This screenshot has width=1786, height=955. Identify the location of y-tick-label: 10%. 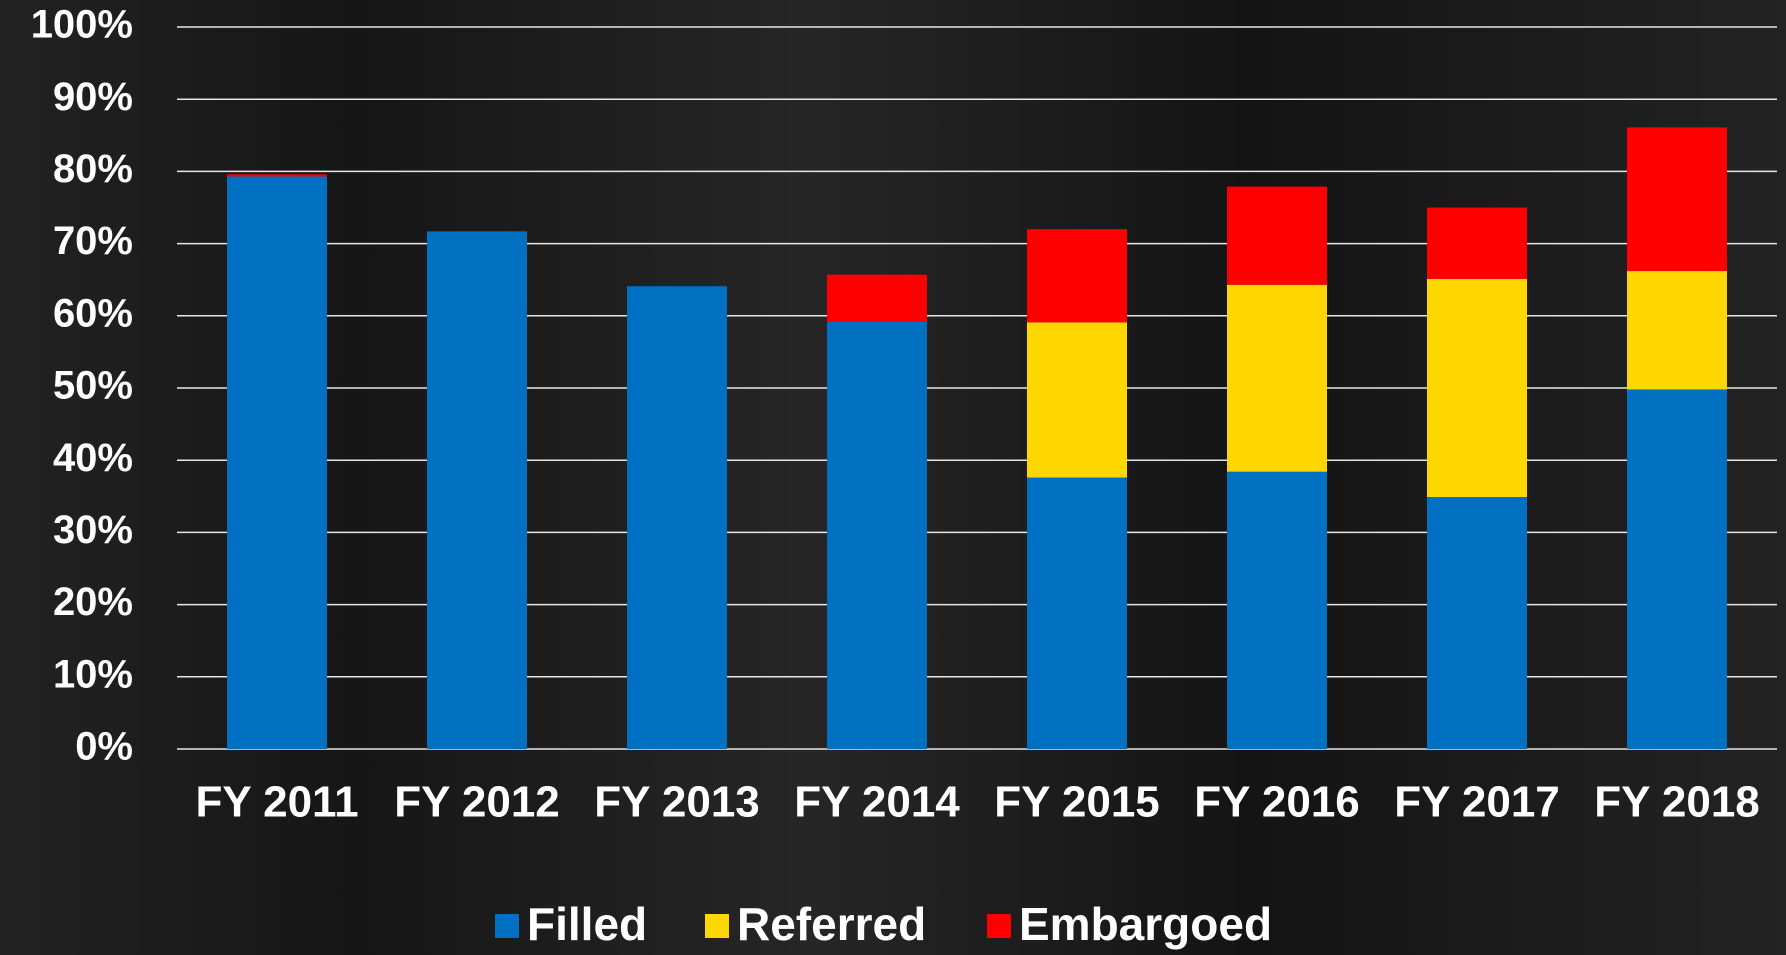
(93, 674).